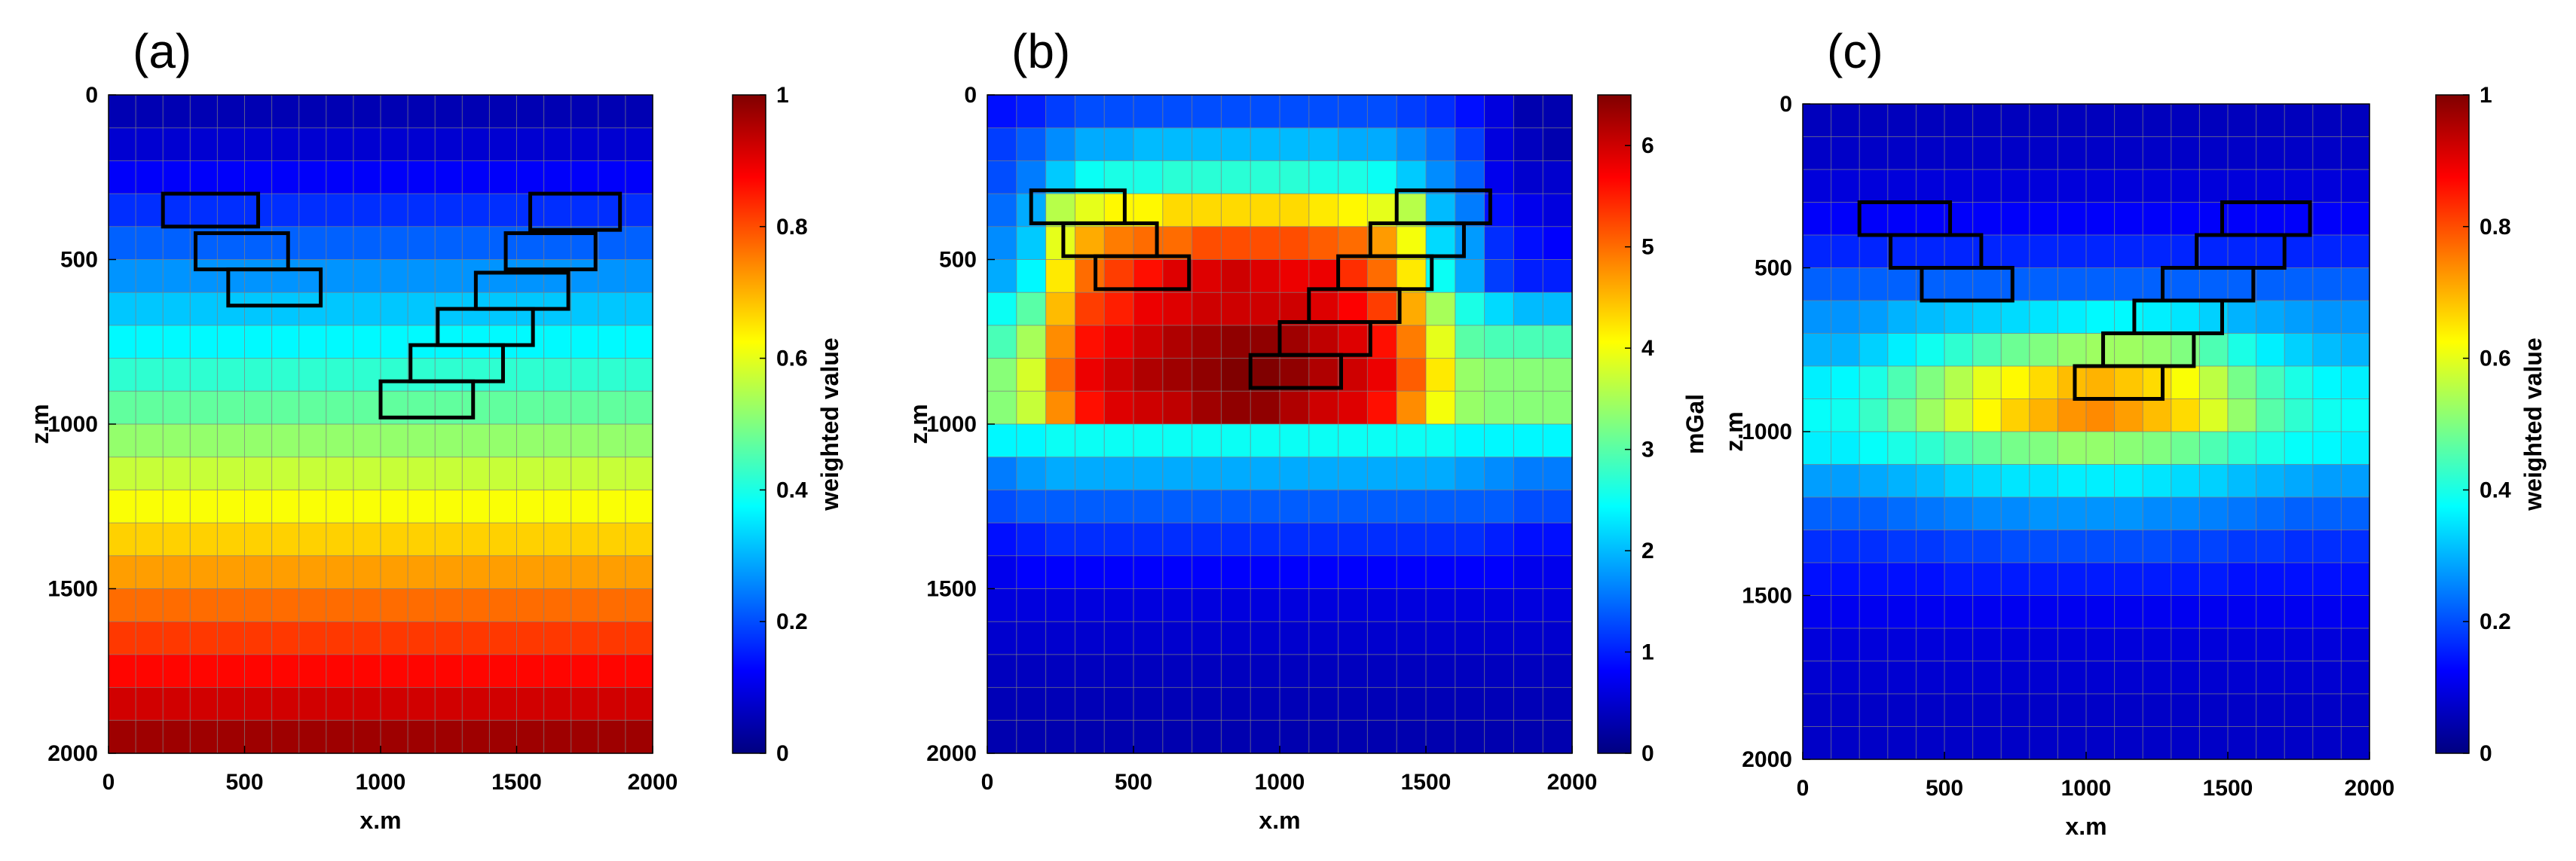  What do you see at coordinates (952, 589) in the screenshot?
I see `y-tick-label: 1500` at bounding box center [952, 589].